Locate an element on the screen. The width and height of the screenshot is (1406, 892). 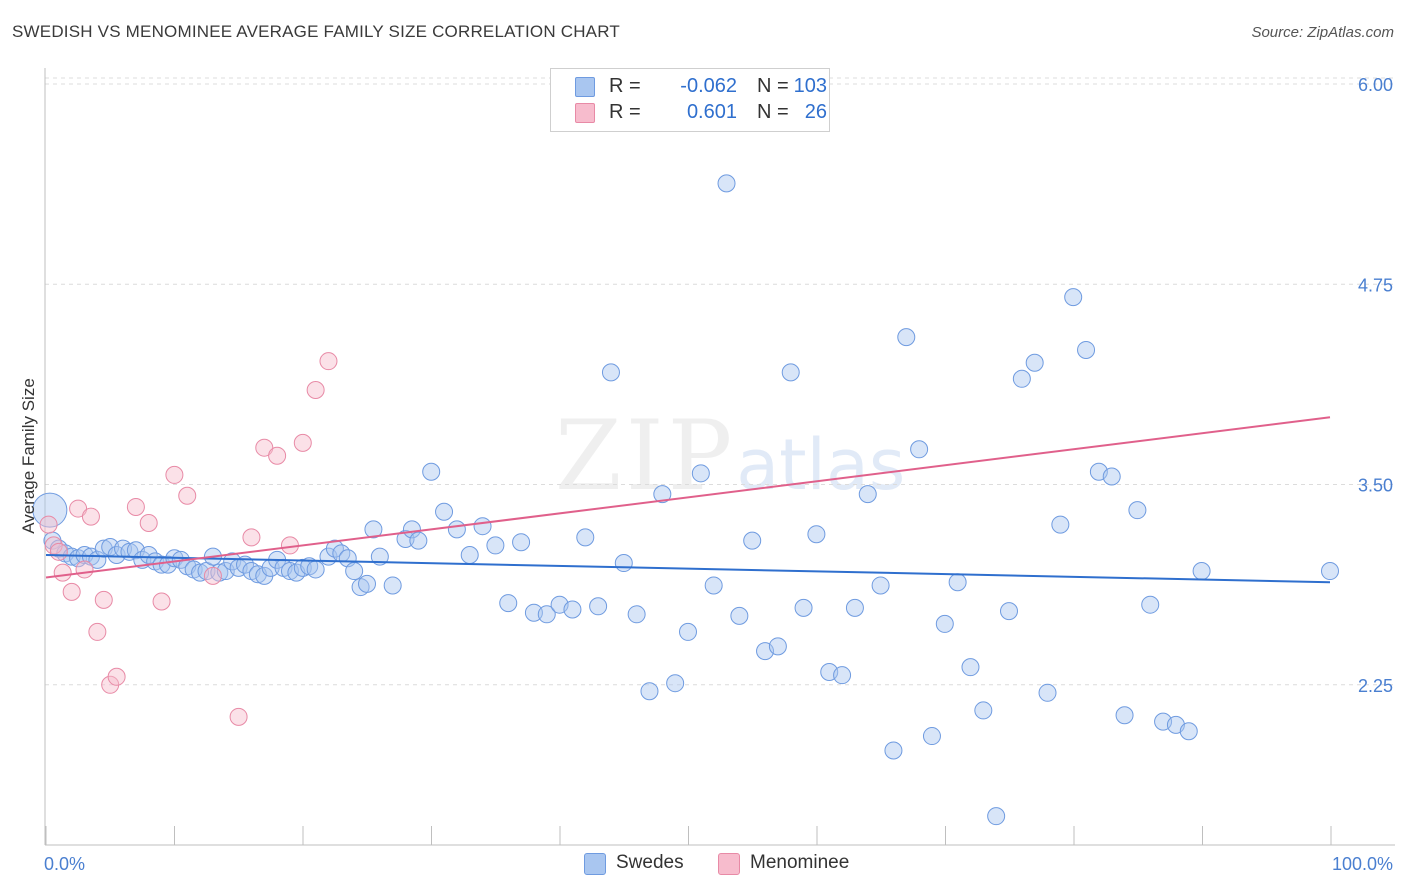
legend-swatch-swedes is located at coordinates (585, 87).